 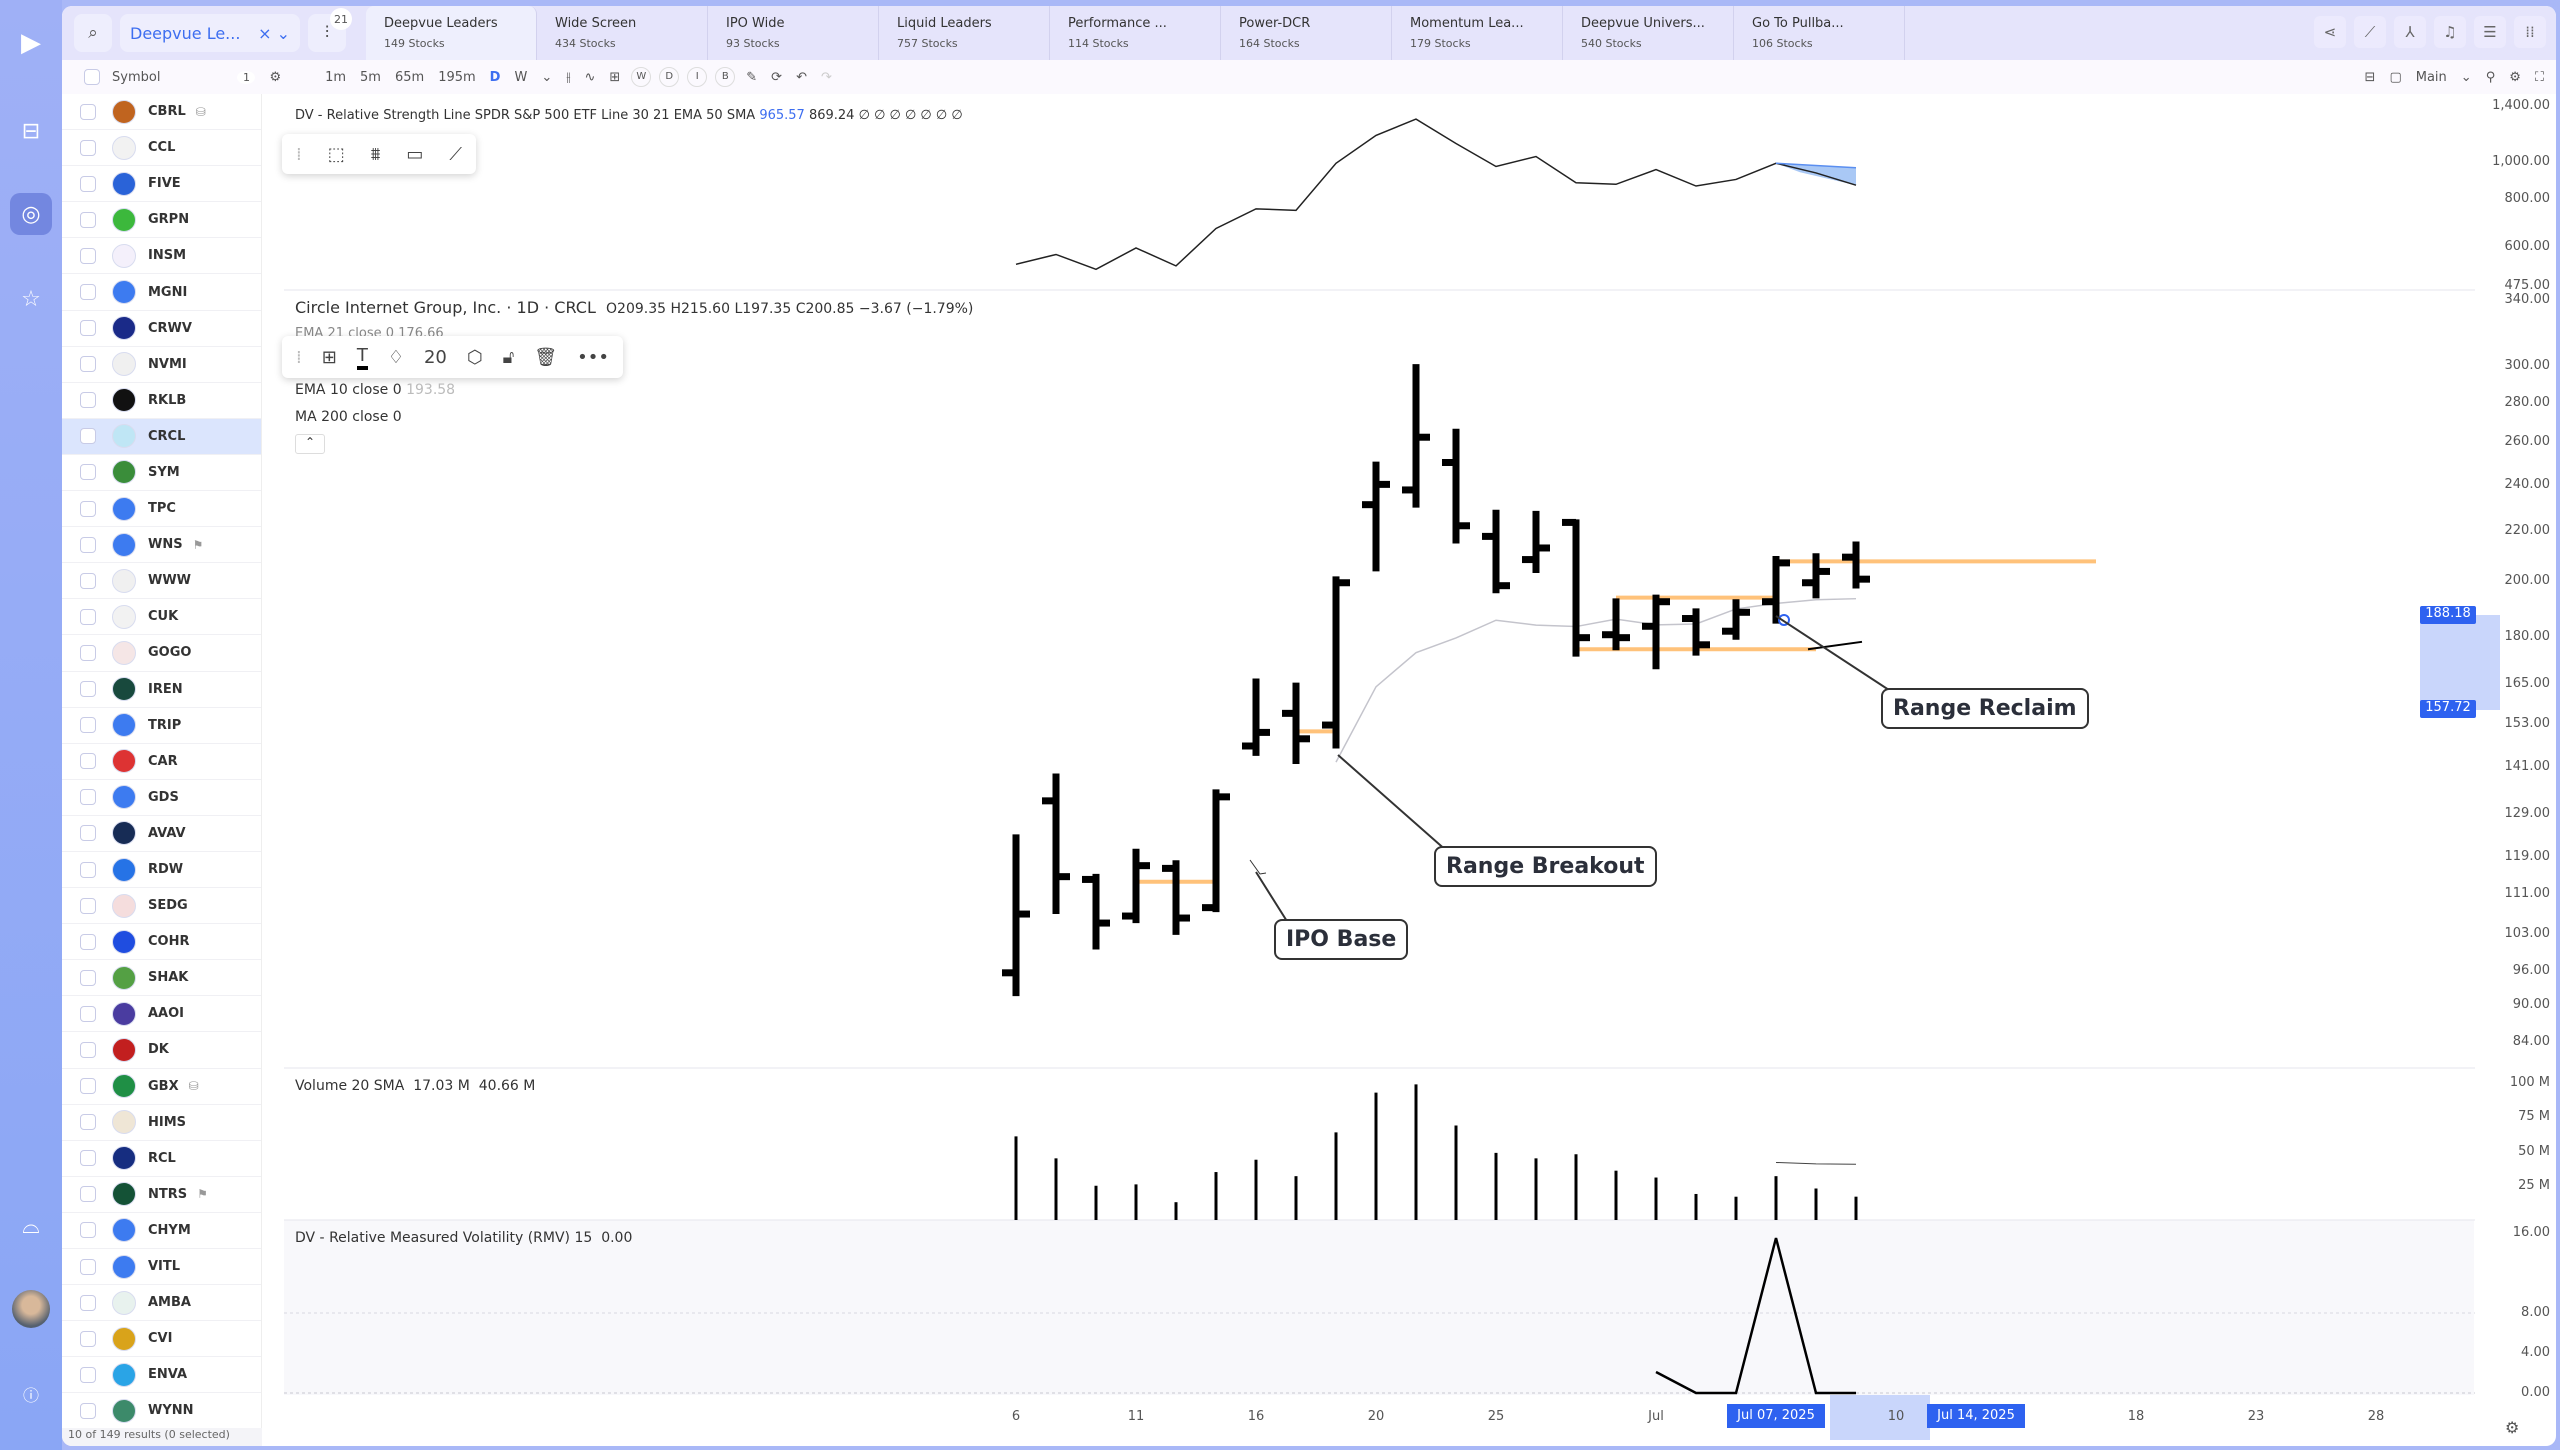 I want to click on graduation-icon: ⌓, so click(x=31, y=1226).